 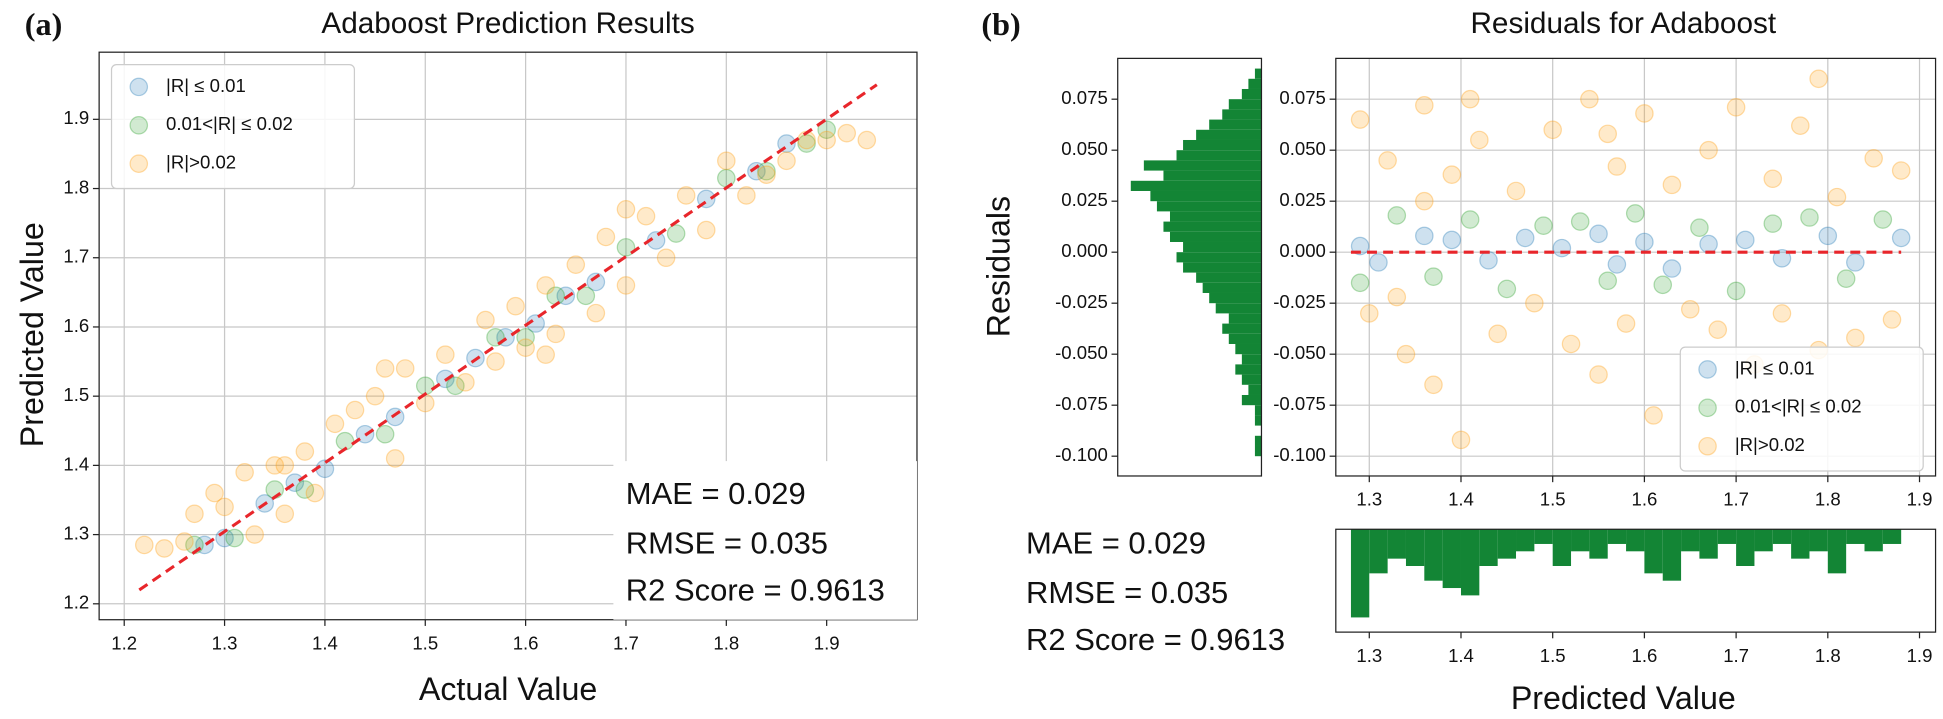 What do you see at coordinates (1084, 250) in the screenshot?
I see `y-tick-label: 0.000` at bounding box center [1084, 250].